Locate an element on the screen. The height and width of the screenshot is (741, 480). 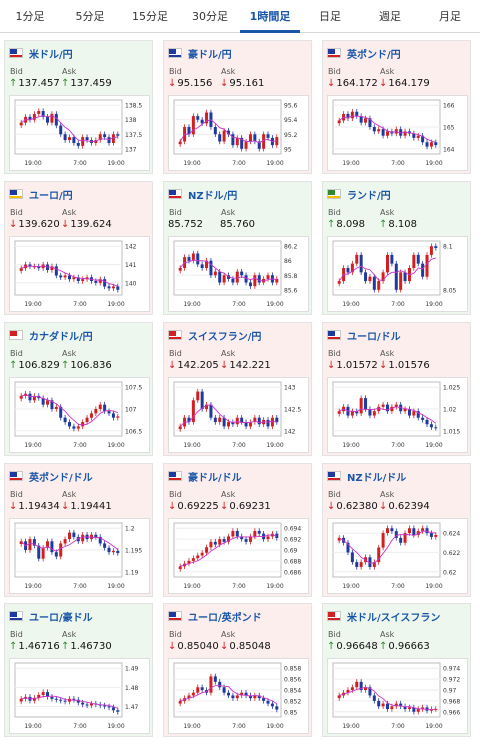
mini-chart: 142 141 140 19:00 7:00 19:00 is located at coordinates (79, 274).